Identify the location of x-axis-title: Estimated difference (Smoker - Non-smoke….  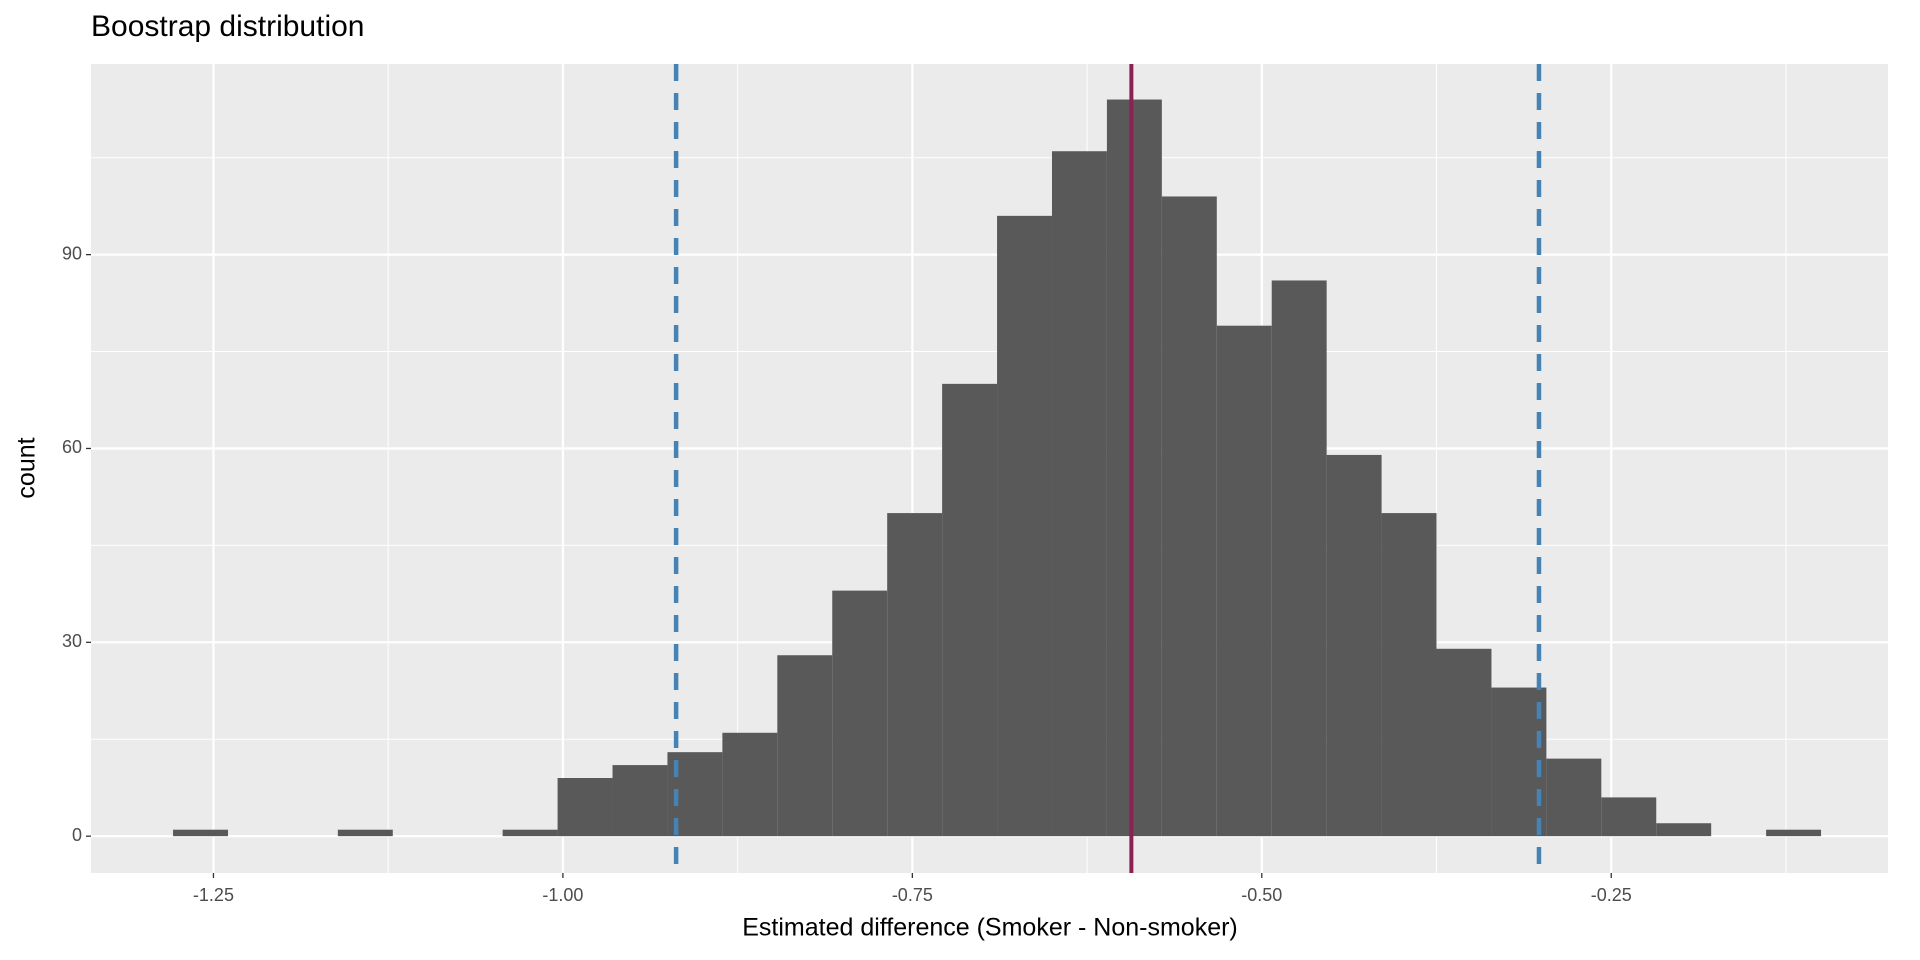
(990, 928).